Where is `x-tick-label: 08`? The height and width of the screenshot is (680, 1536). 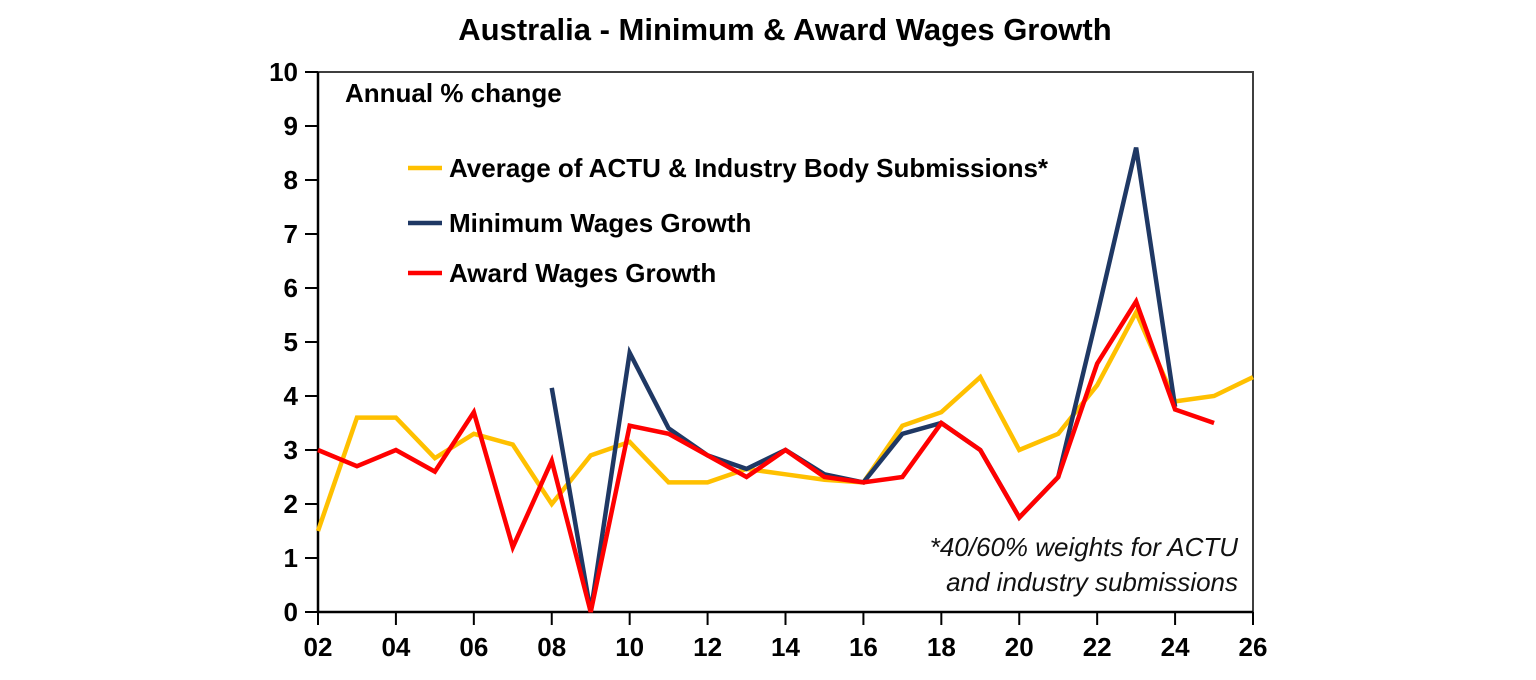
x-tick-label: 08 is located at coordinates (551, 647).